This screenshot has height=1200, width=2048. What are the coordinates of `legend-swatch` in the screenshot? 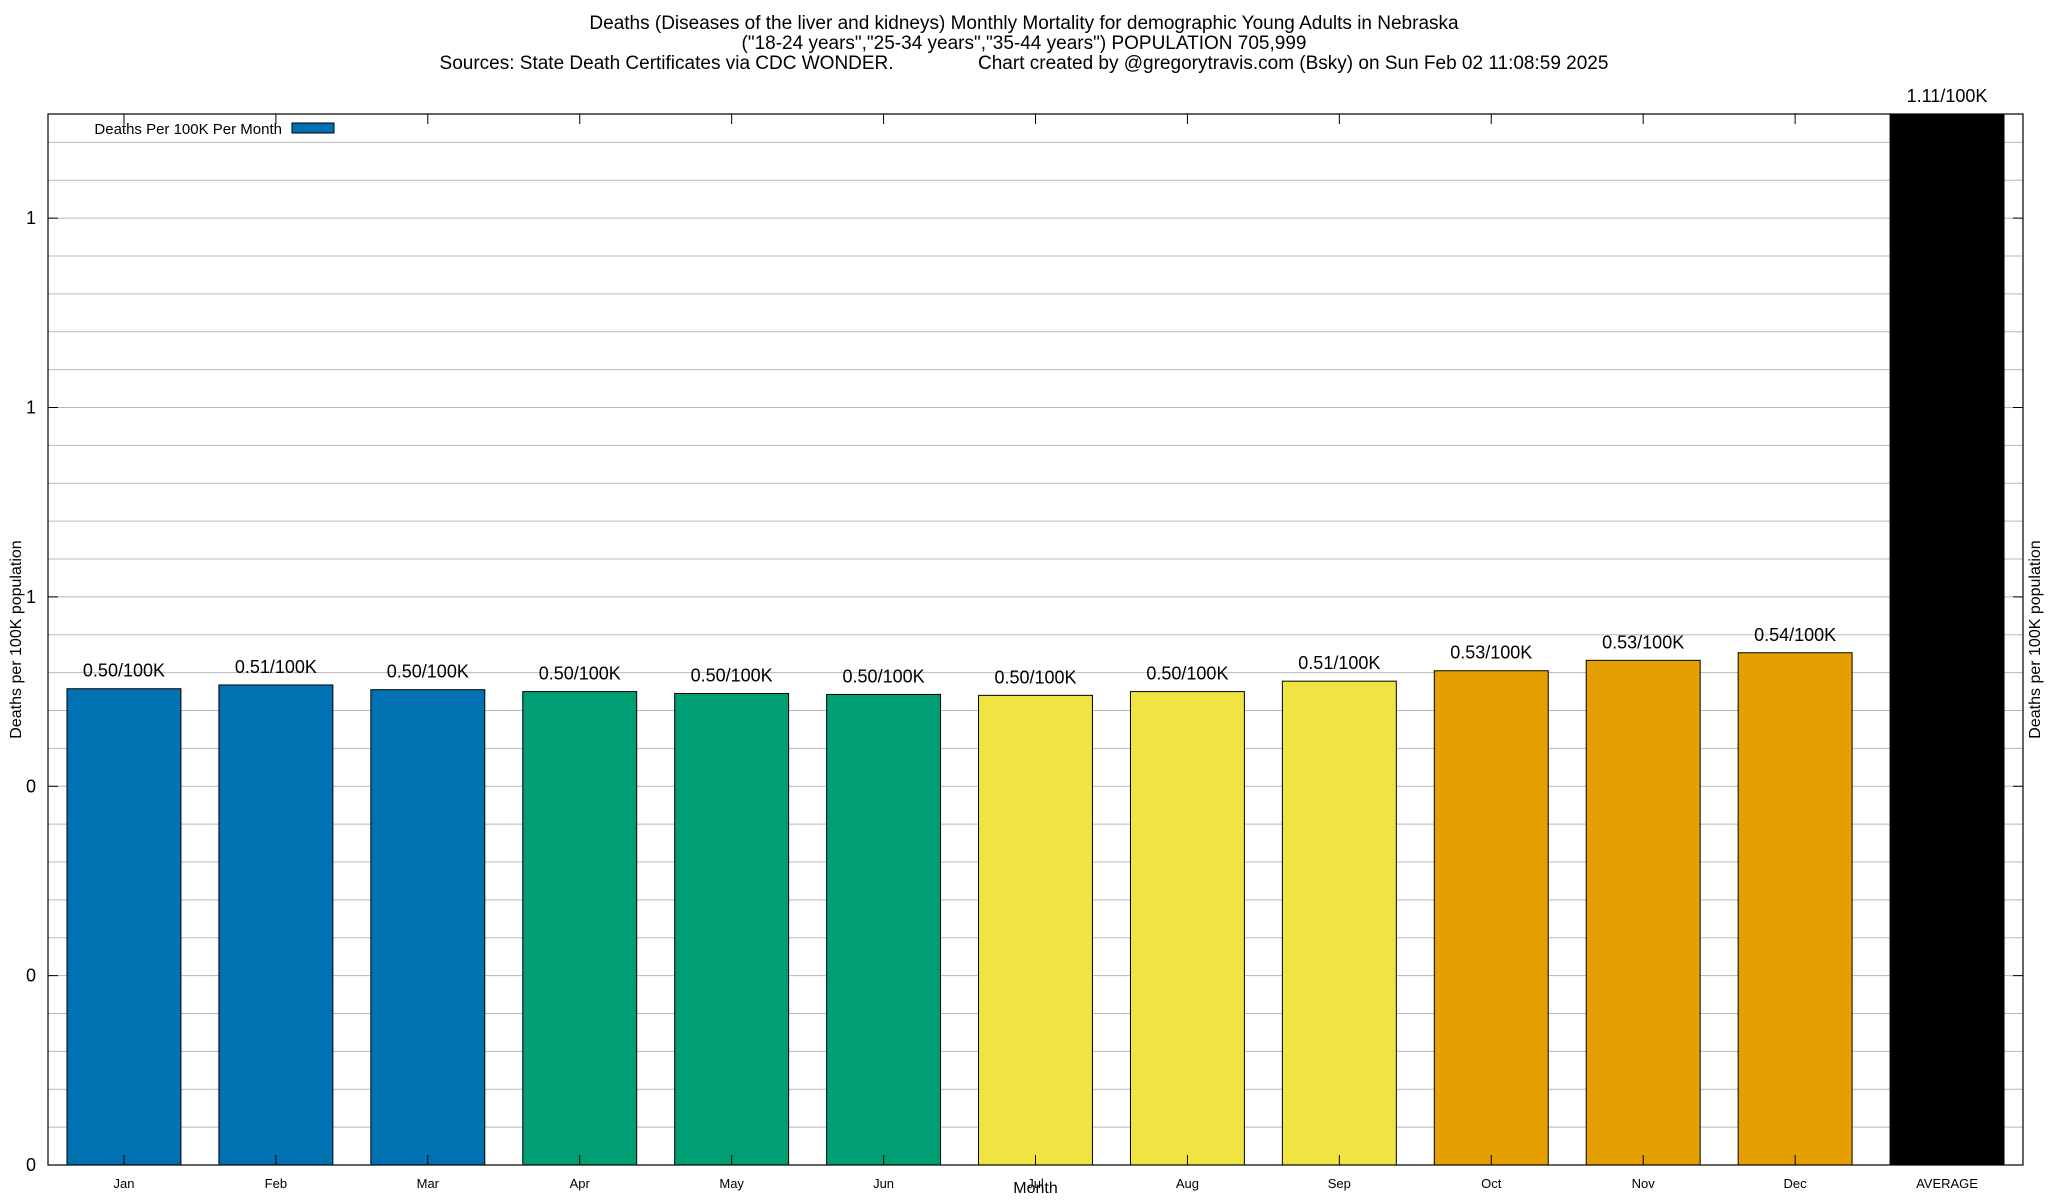 It's located at (313, 128).